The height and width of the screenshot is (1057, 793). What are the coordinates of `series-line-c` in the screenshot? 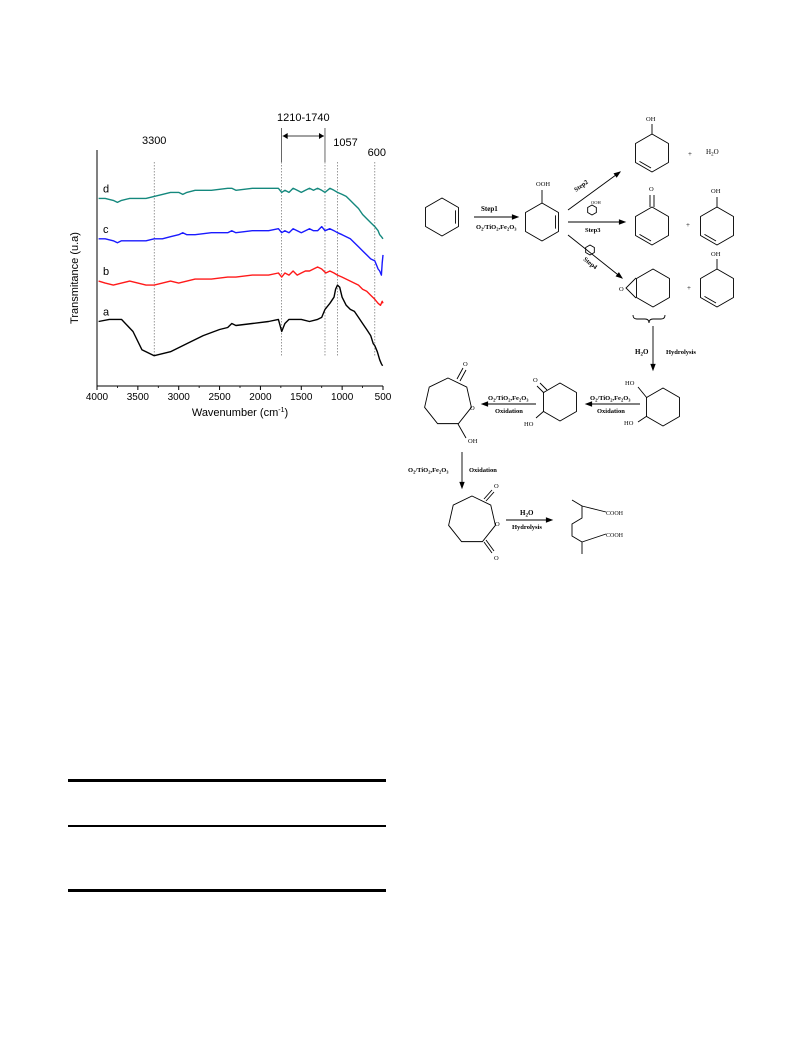 It's located at (241, 250).